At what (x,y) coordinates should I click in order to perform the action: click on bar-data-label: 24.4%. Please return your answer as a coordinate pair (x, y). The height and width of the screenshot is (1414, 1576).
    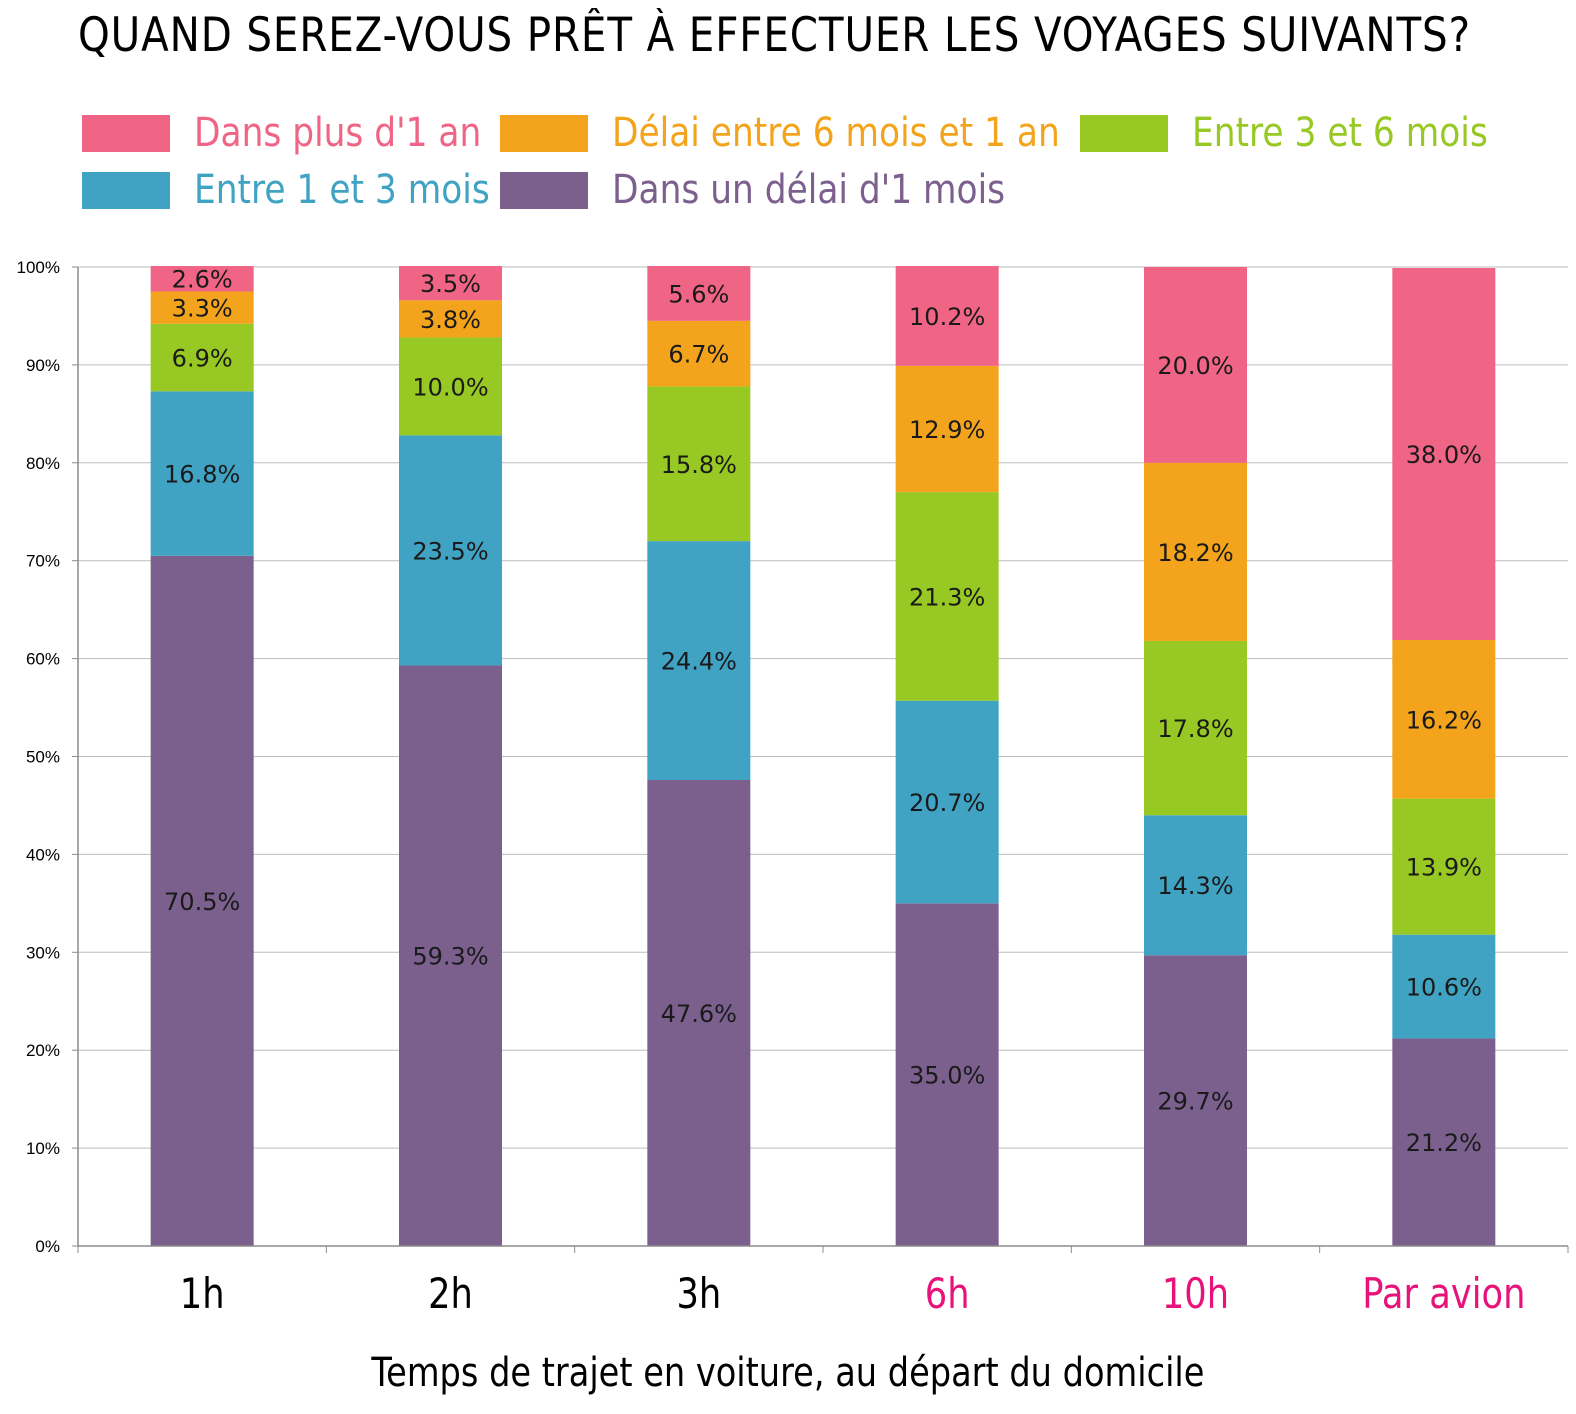
    Looking at the image, I should click on (699, 662).